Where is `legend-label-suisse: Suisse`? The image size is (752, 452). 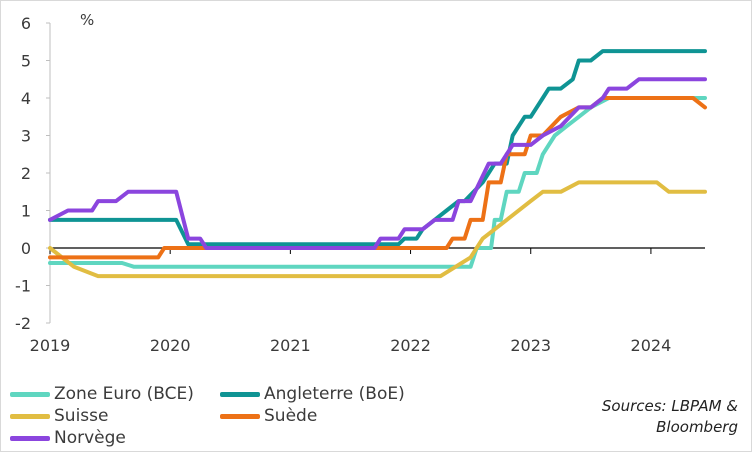
legend-label-suisse: Suisse is located at coordinates (81, 416).